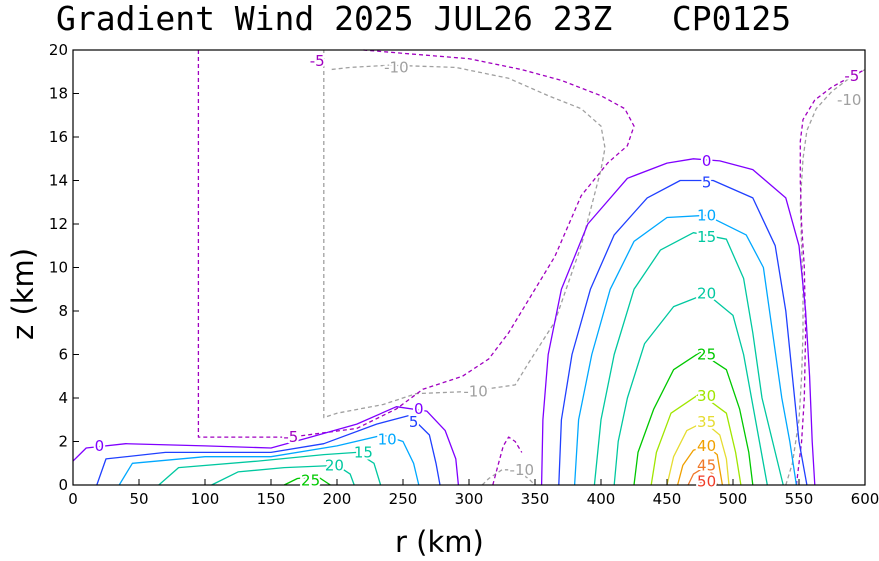  Describe the element at coordinates (58, 181) in the screenshot. I see `y-tick-label: 14` at that location.